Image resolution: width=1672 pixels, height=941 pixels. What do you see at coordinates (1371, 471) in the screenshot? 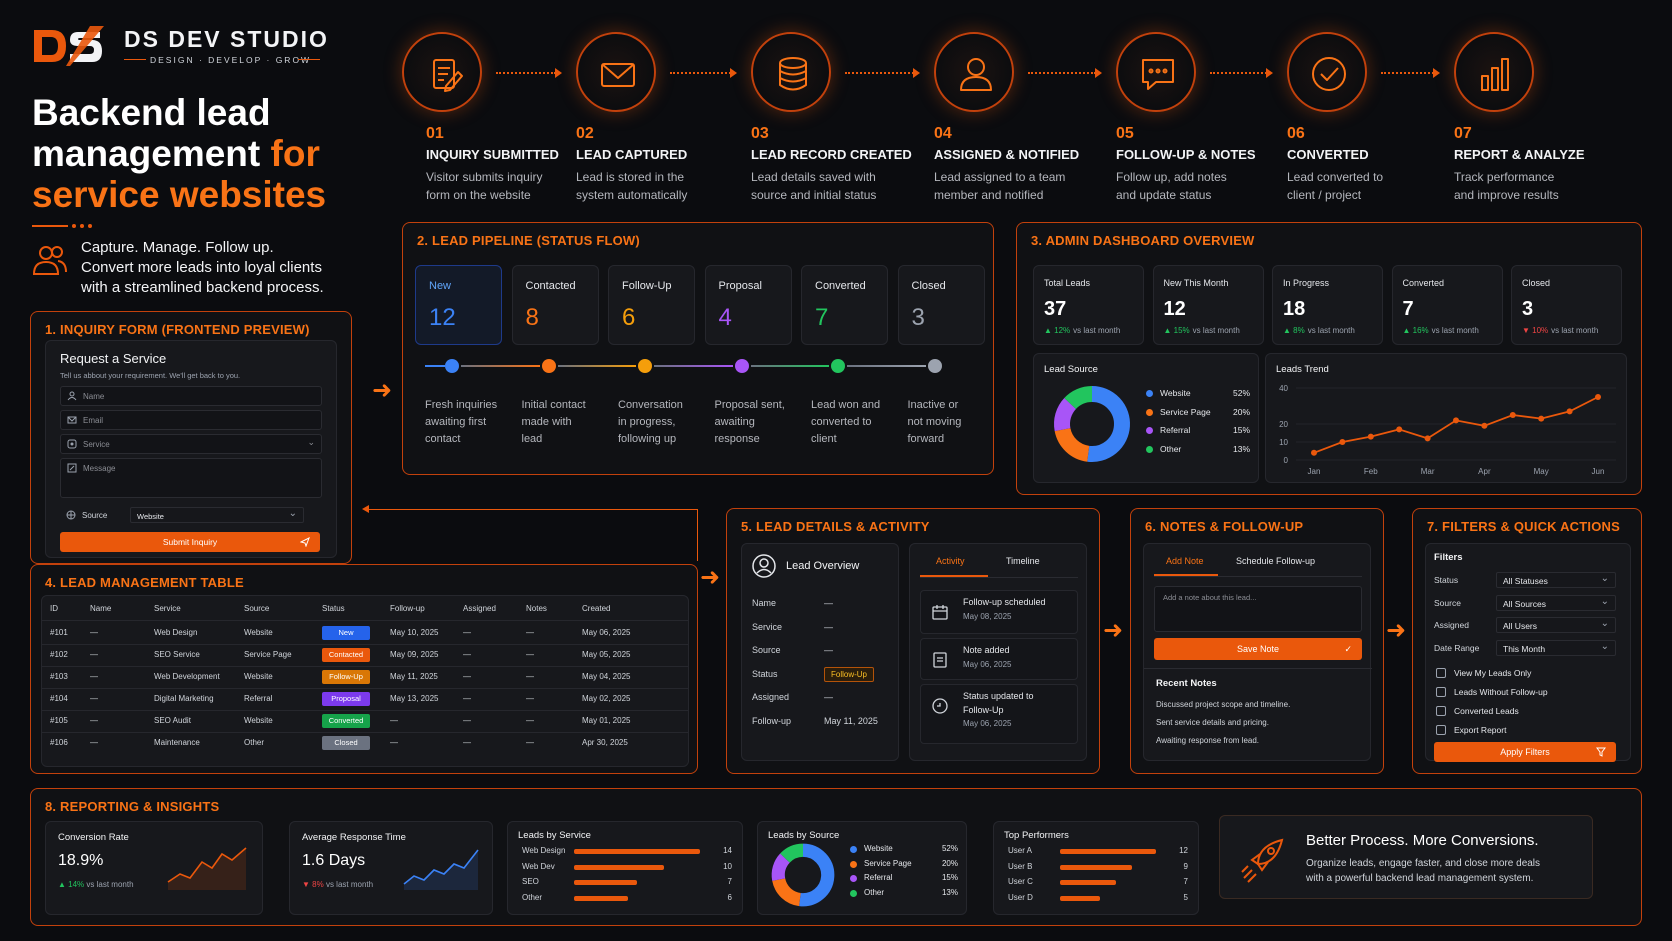
I see `x-tick-label: Feb` at bounding box center [1371, 471].